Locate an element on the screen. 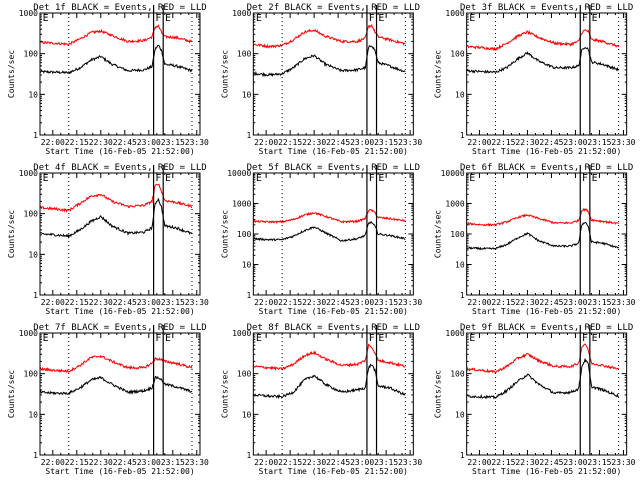 This screenshot has width=640, height=480. panel-title: Det 8f BLACK = Events, RED = LLD is located at coordinates (333, 328).